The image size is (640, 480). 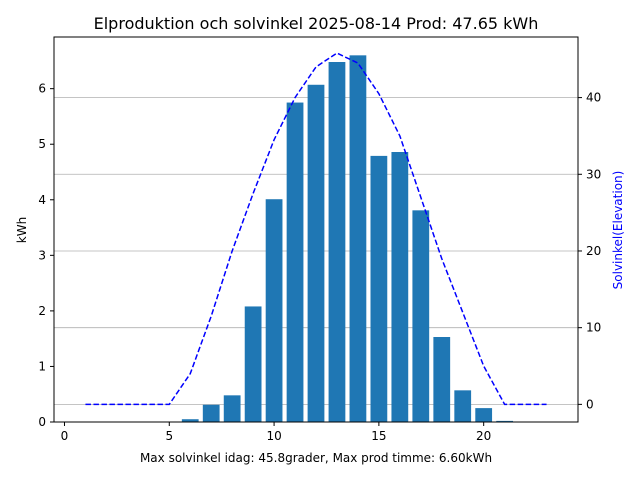 What do you see at coordinates (22, 230) in the screenshot?
I see `y-axis-label: kWh` at bounding box center [22, 230].